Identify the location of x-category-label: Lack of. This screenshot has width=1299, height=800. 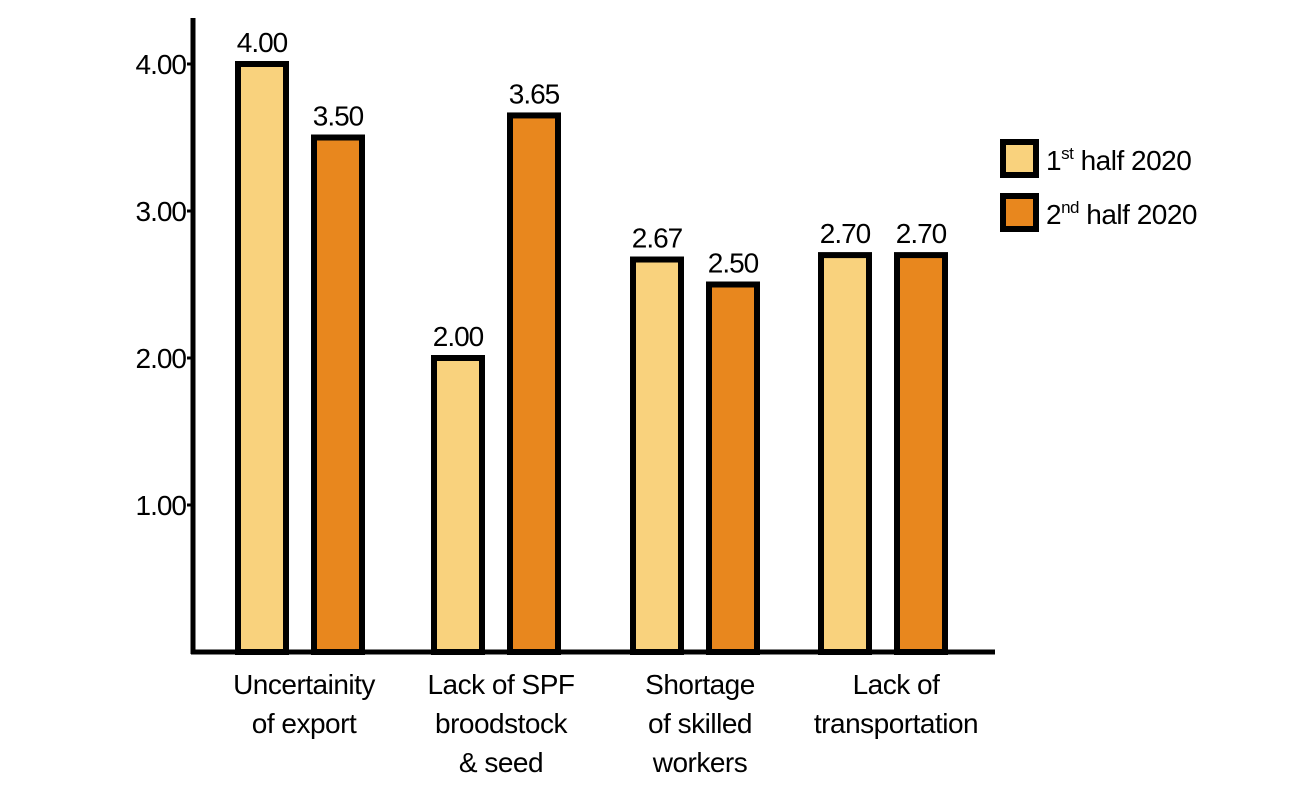
(896, 684).